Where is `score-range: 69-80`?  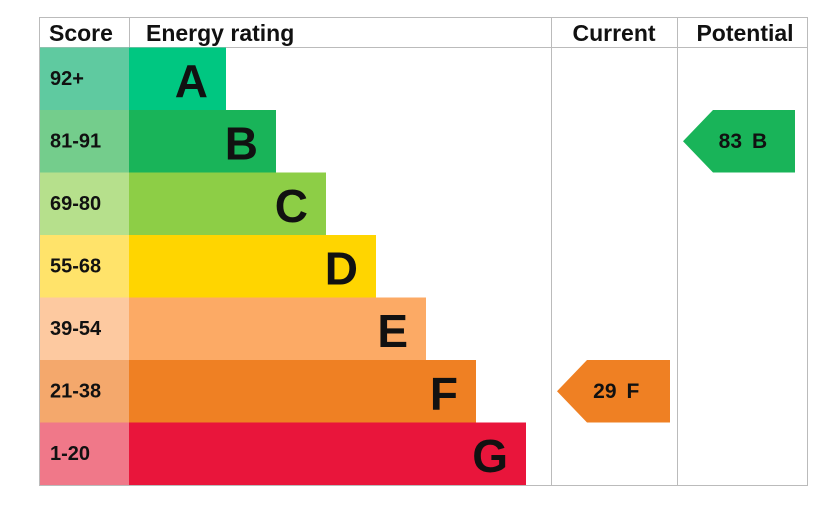
score-range: 69-80 is located at coordinates (75, 204).